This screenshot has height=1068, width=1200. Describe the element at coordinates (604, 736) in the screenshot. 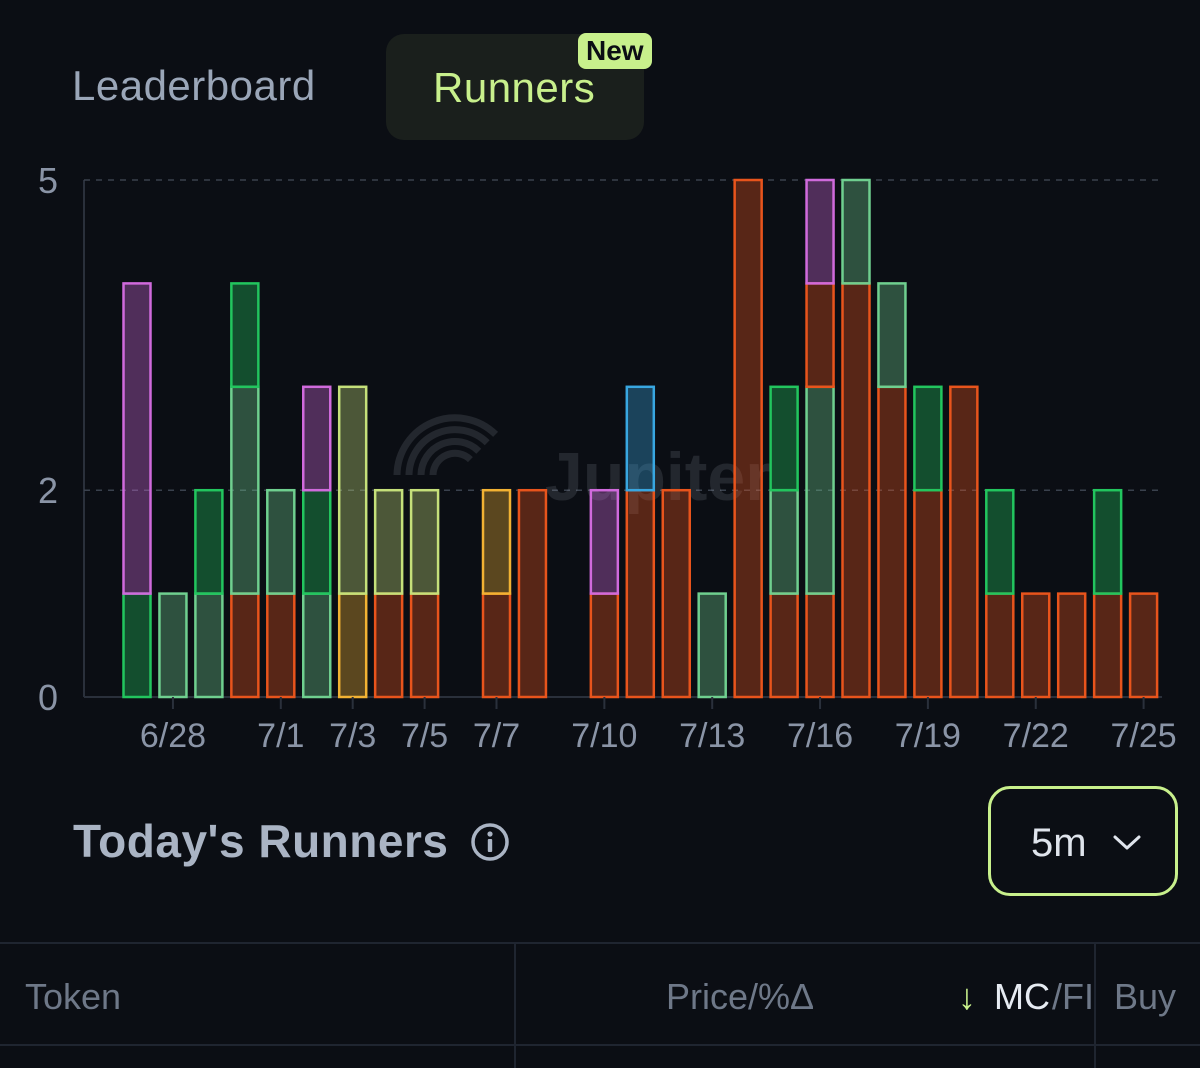

I see `x-tick-label: 7/10` at that location.